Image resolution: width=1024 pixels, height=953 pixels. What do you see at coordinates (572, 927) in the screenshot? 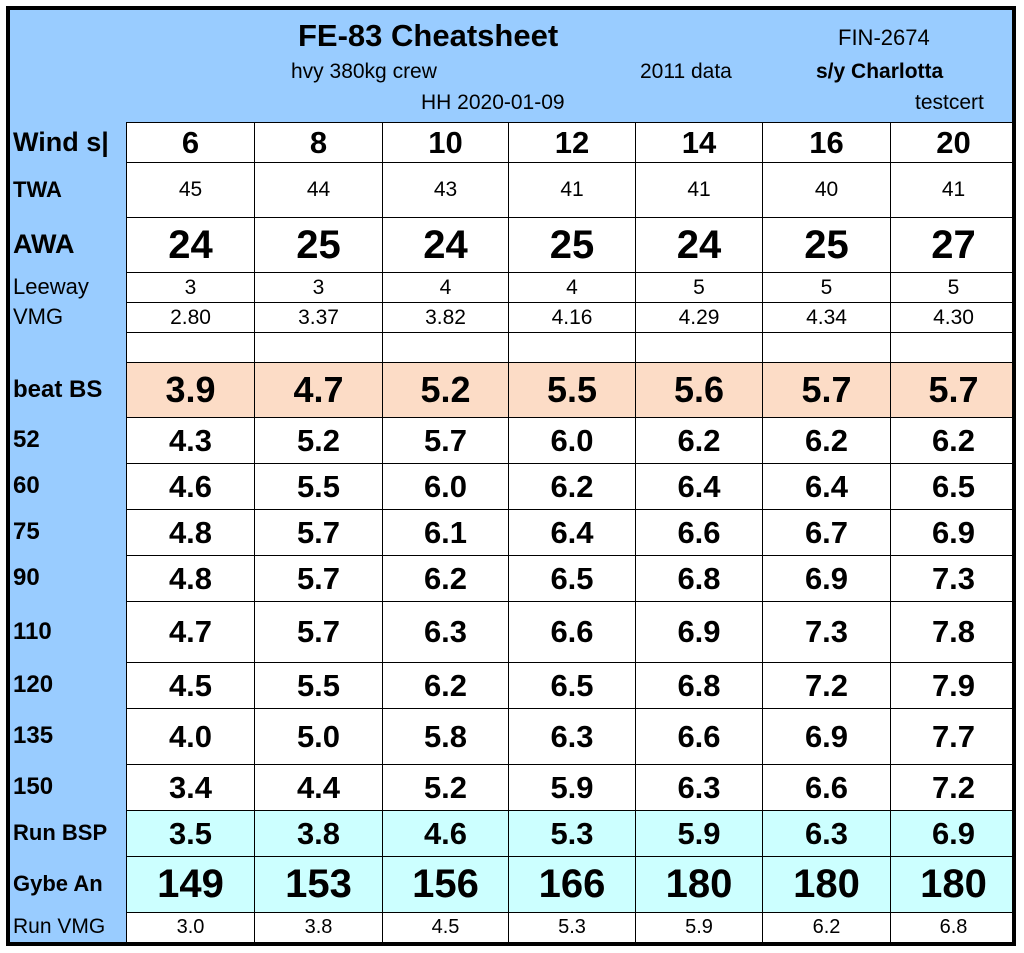
I see `run-vmg-cell: 5.3` at bounding box center [572, 927].